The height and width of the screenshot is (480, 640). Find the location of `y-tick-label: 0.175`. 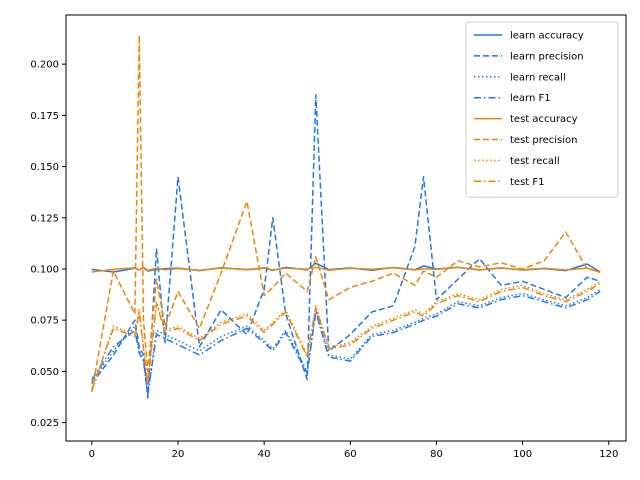

y-tick-label: 0.175 is located at coordinates (44, 116).